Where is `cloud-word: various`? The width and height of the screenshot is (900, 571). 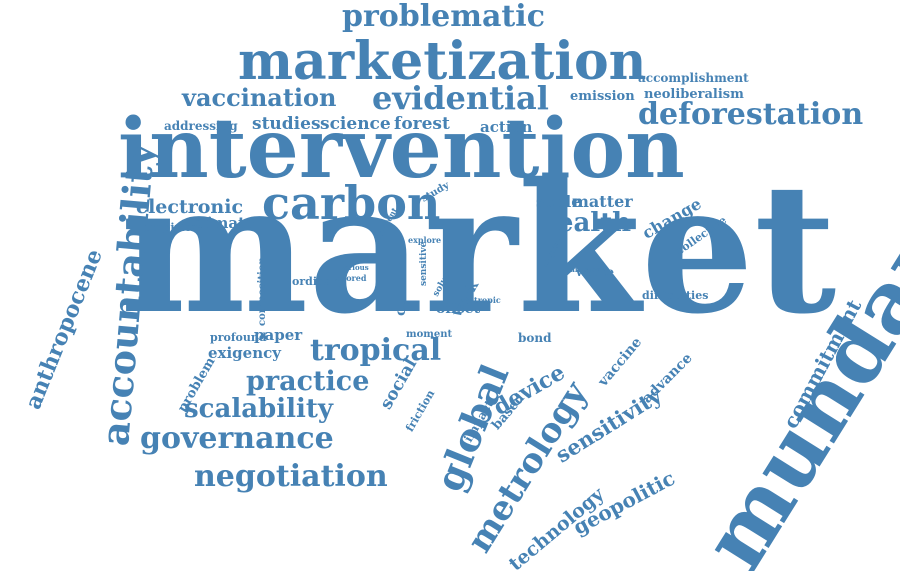 cloud-word: various is located at coordinates (354, 267).